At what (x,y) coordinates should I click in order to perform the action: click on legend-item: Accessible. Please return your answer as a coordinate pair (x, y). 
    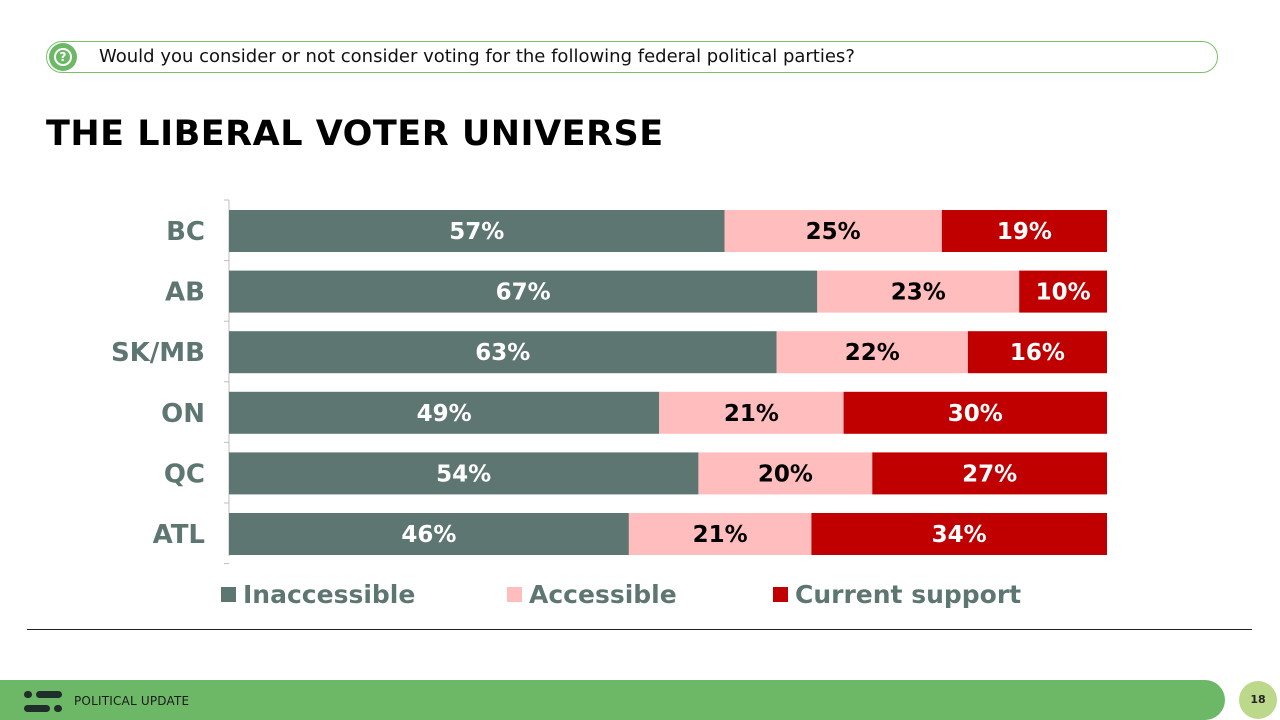
    Looking at the image, I should click on (592, 594).